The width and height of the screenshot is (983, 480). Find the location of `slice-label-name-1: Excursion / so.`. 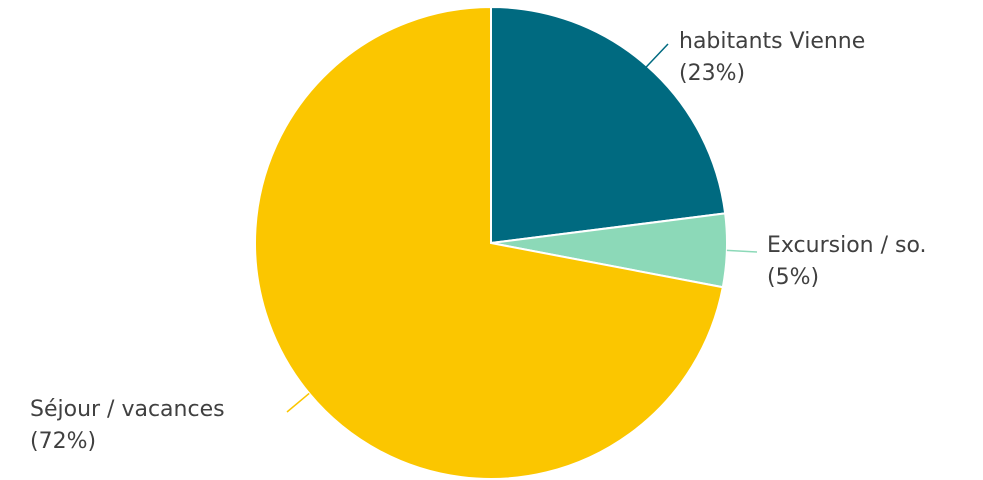

slice-label-name-1: Excursion / so. is located at coordinates (847, 245).